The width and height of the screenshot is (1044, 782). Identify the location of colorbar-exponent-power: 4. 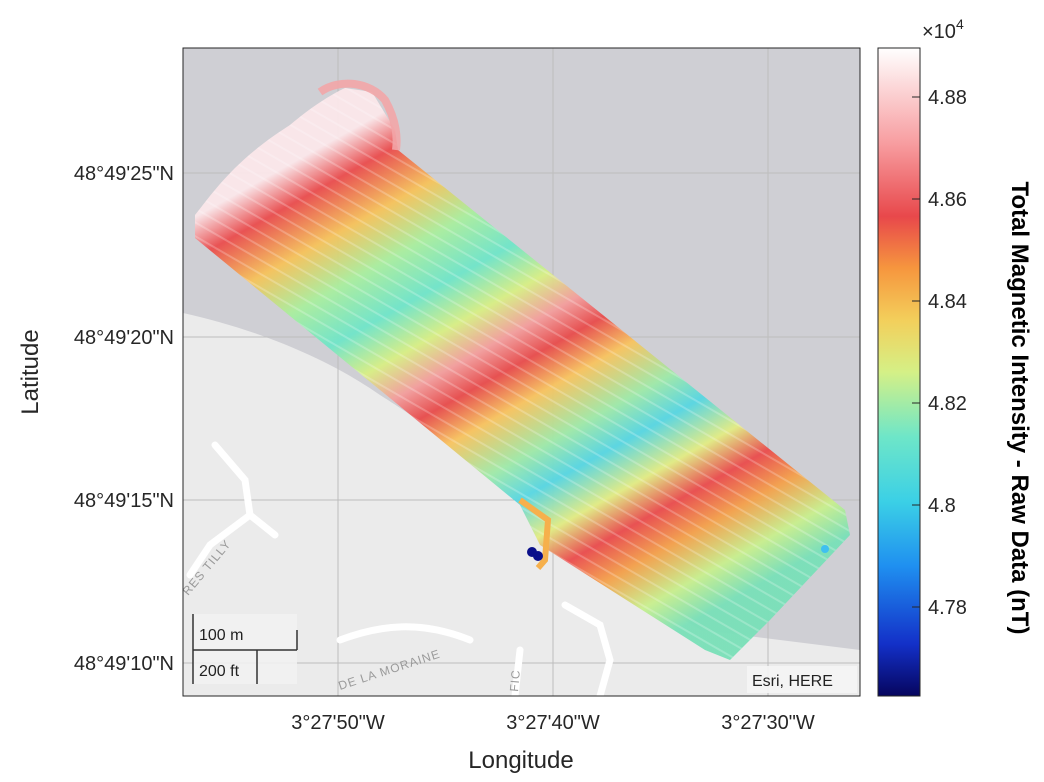
(960, 24).